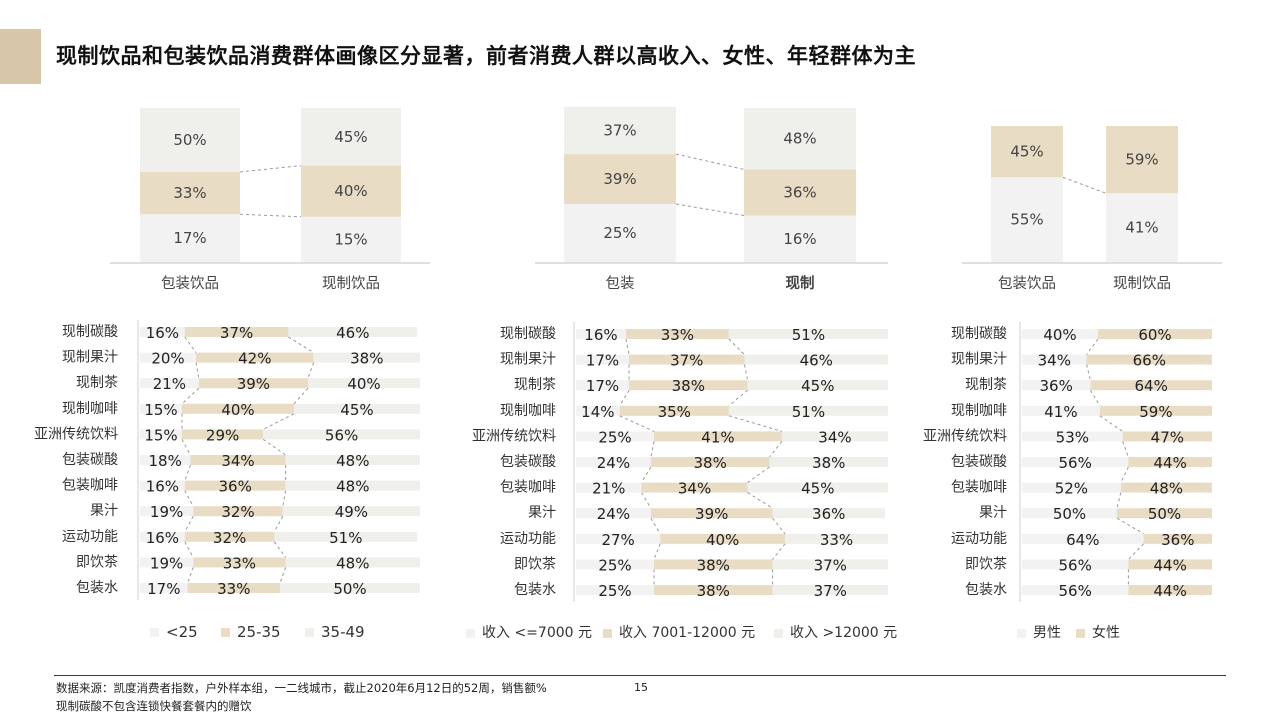  What do you see at coordinates (528, 488) in the screenshot?
I see `hbar-category-label: 包装咖啡` at bounding box center [528, 488].